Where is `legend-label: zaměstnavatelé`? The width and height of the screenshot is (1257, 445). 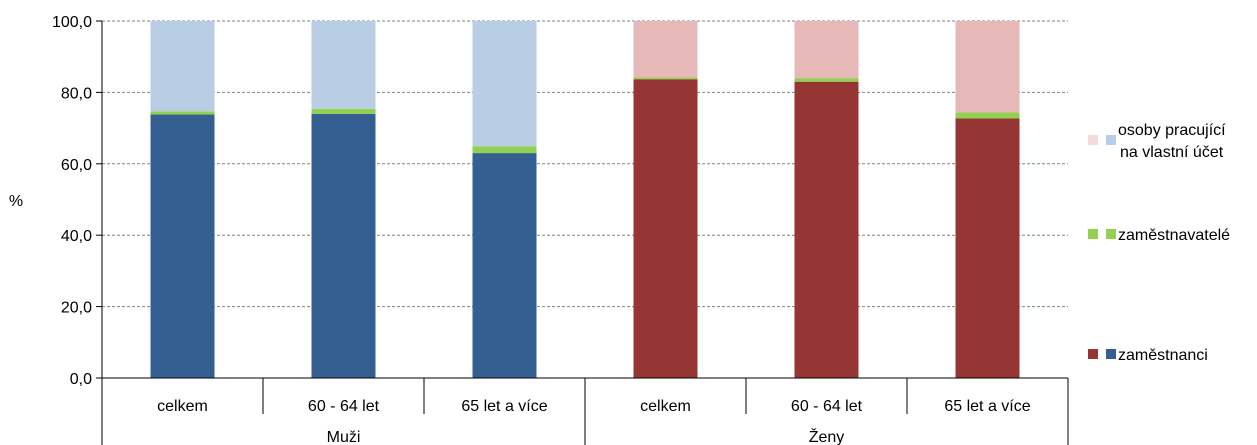
legend-label: zaměstnavatelé is located at coordinates (1174, 235).